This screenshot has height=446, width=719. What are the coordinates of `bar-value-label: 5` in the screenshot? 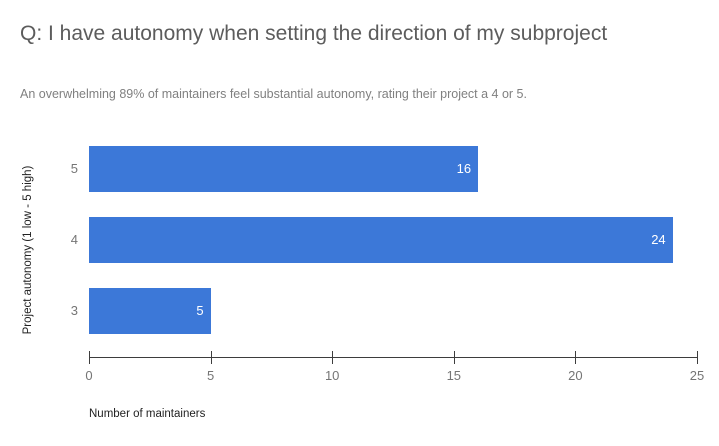 It's located at (200, 310).